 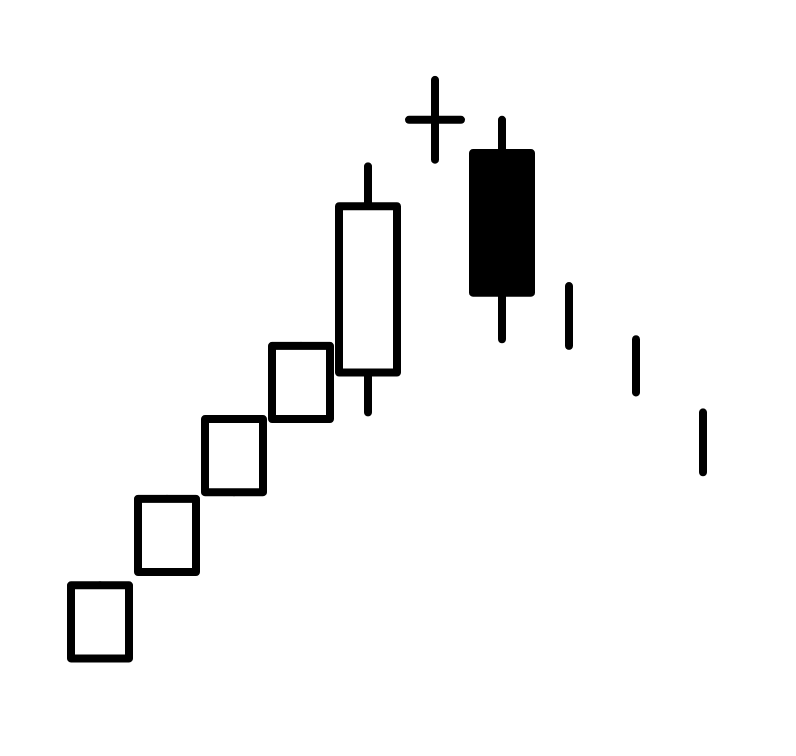 I want to click on candle-body-filled, so click(x=502, y=223).